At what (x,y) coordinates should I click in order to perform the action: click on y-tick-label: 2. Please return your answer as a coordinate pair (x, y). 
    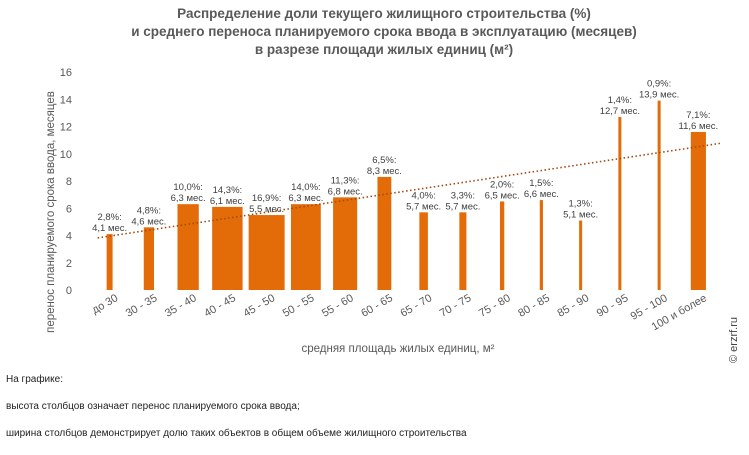
    Looking at the image, I should click on (69, 264).